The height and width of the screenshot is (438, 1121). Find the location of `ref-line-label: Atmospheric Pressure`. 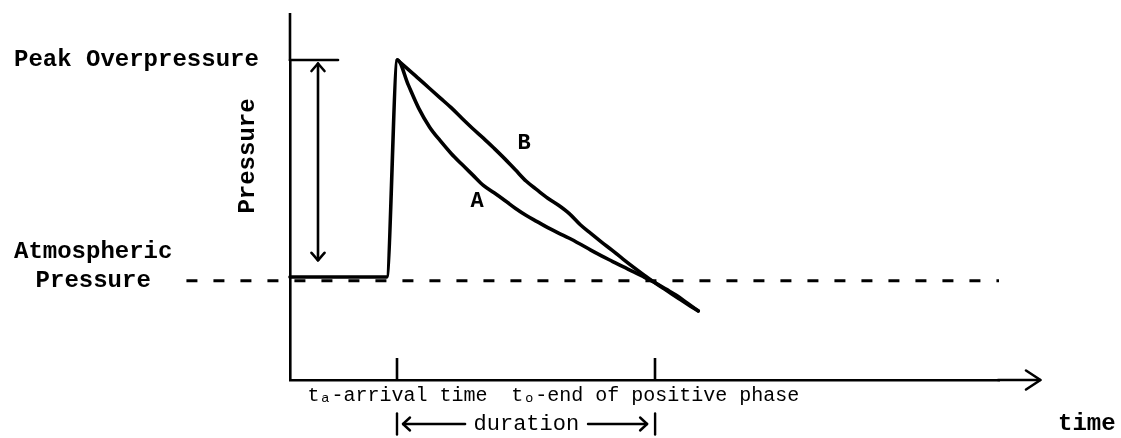

ref-line-label: Atmospheric Pressure is located at coordinates (93, 265).